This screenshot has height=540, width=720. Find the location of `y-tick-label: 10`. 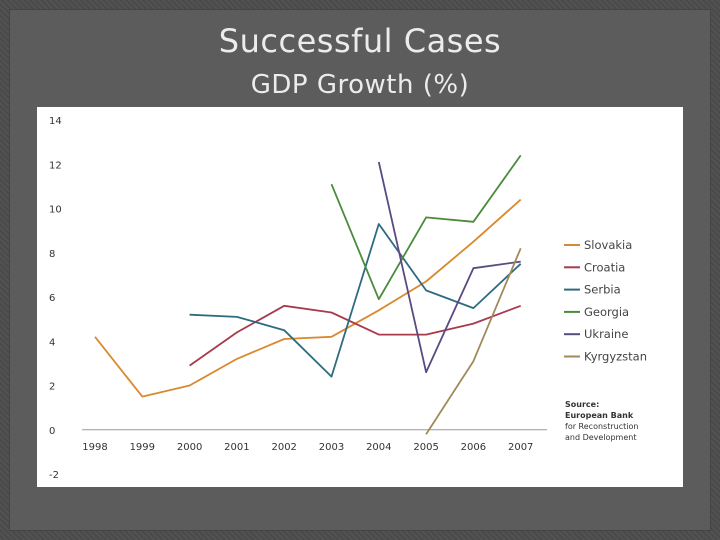

y-tick-label: 10 is located at coordinates (55, 210).